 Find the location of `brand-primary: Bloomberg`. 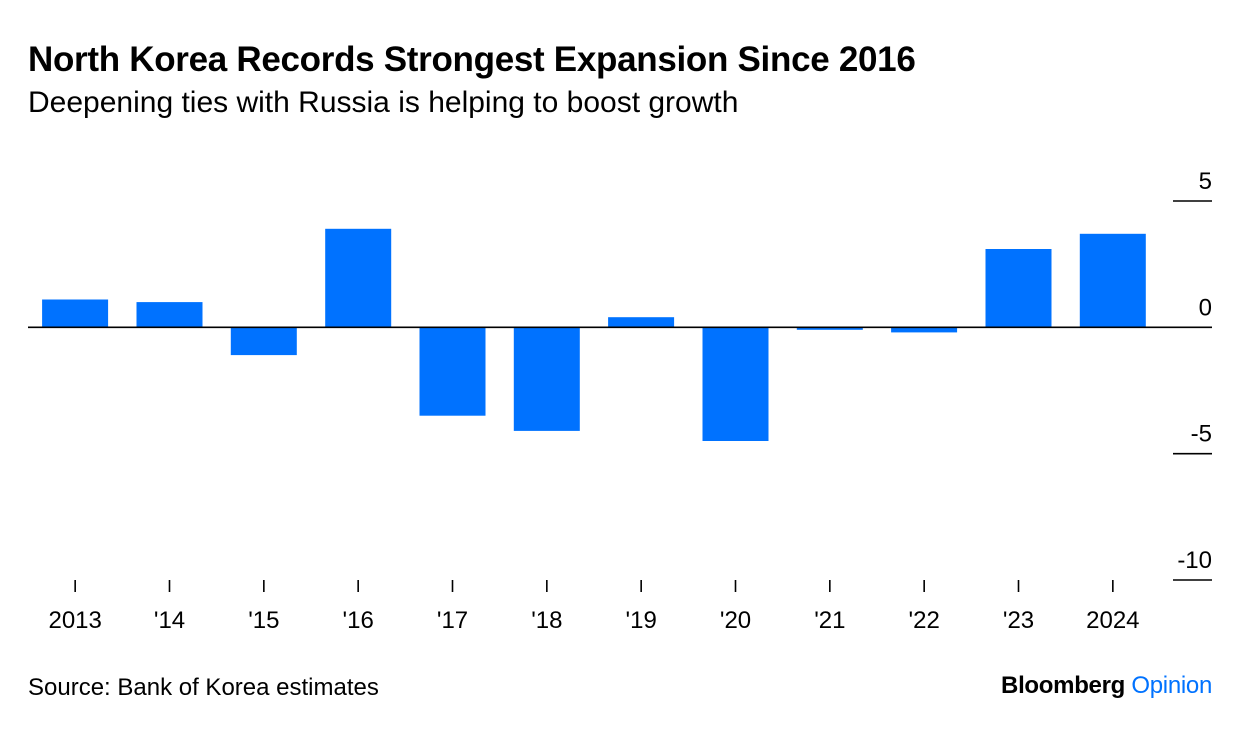

brand-primary: Bloomberg is located at coordinates (1063, 685).